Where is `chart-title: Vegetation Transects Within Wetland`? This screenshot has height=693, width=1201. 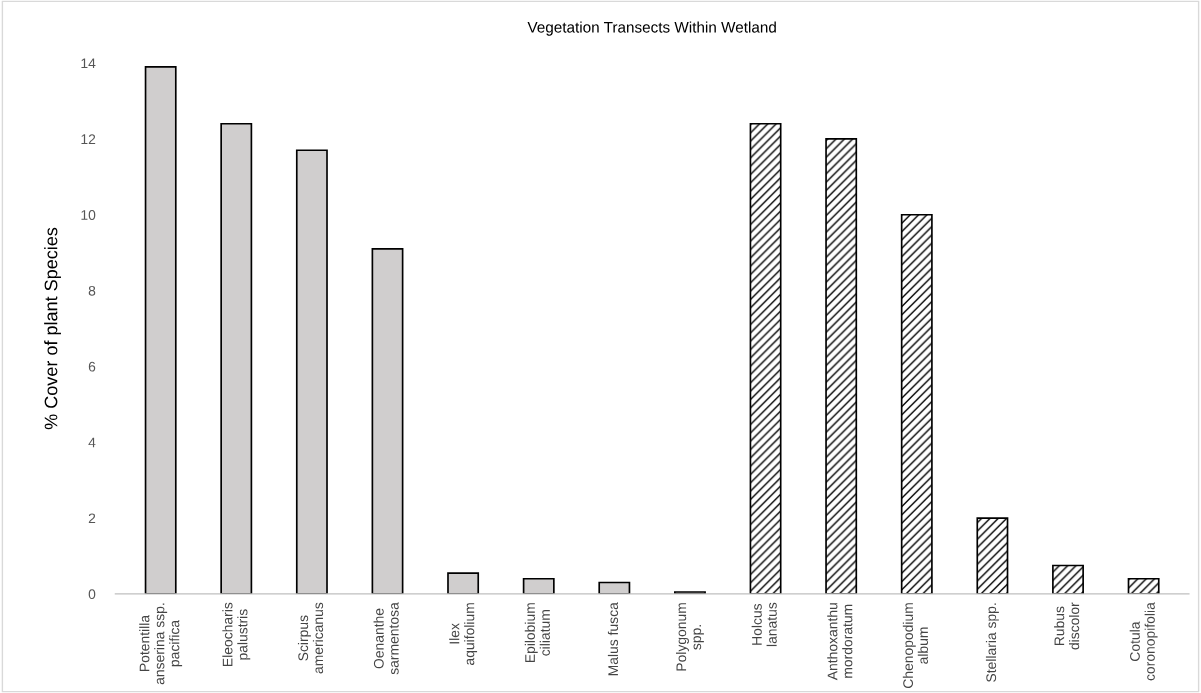
chart-title: Vegetation Transects Within Wetland is located at coordinates (651, 28).